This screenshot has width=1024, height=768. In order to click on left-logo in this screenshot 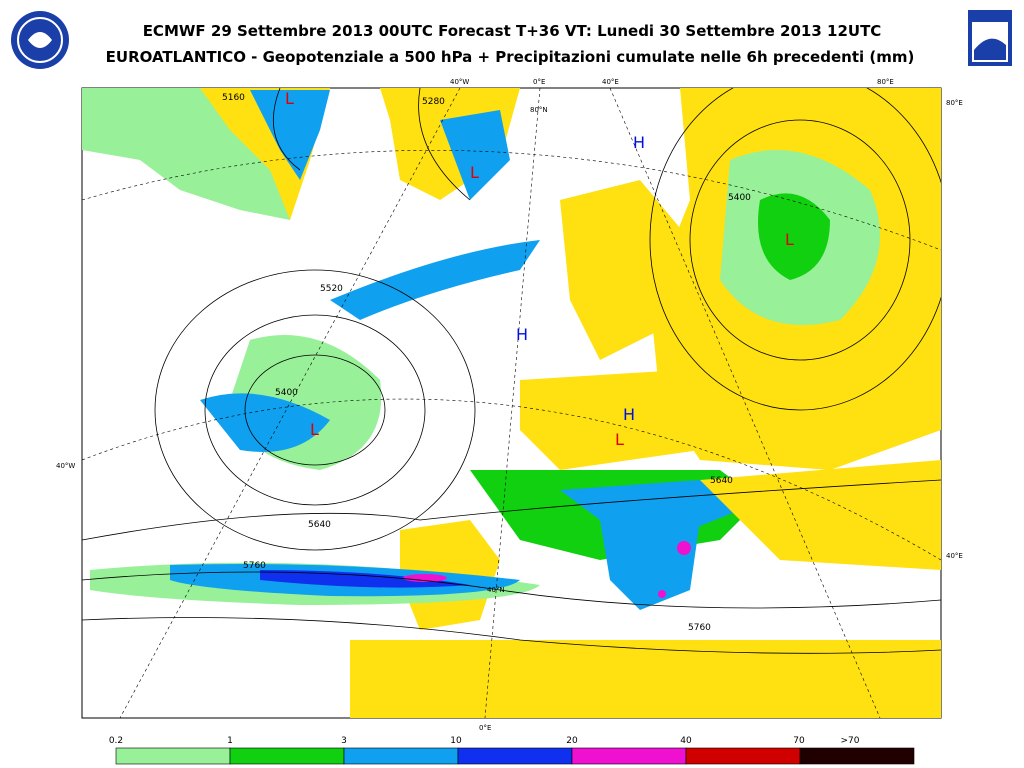, I will do `click(40, 40)`.